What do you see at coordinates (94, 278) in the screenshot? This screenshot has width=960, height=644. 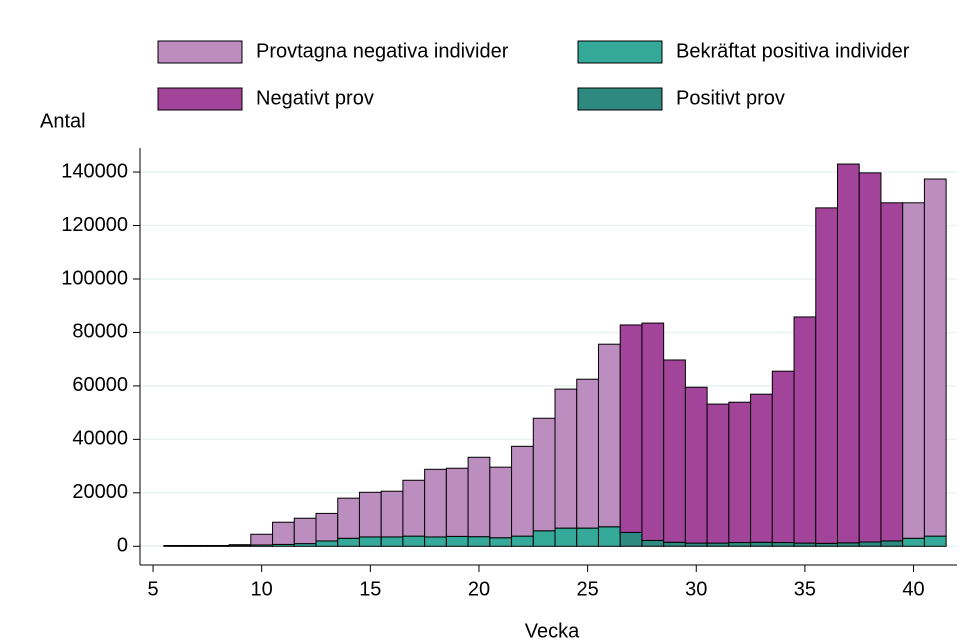 I see `y-tick-label: 100000` at bounding box center [94, 278].